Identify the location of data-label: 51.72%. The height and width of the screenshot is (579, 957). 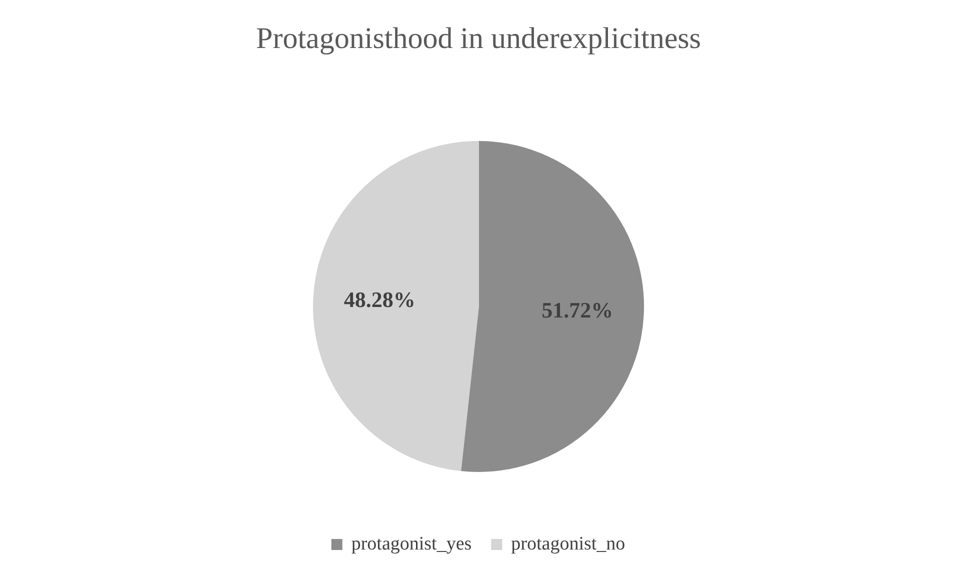
(578, 310).